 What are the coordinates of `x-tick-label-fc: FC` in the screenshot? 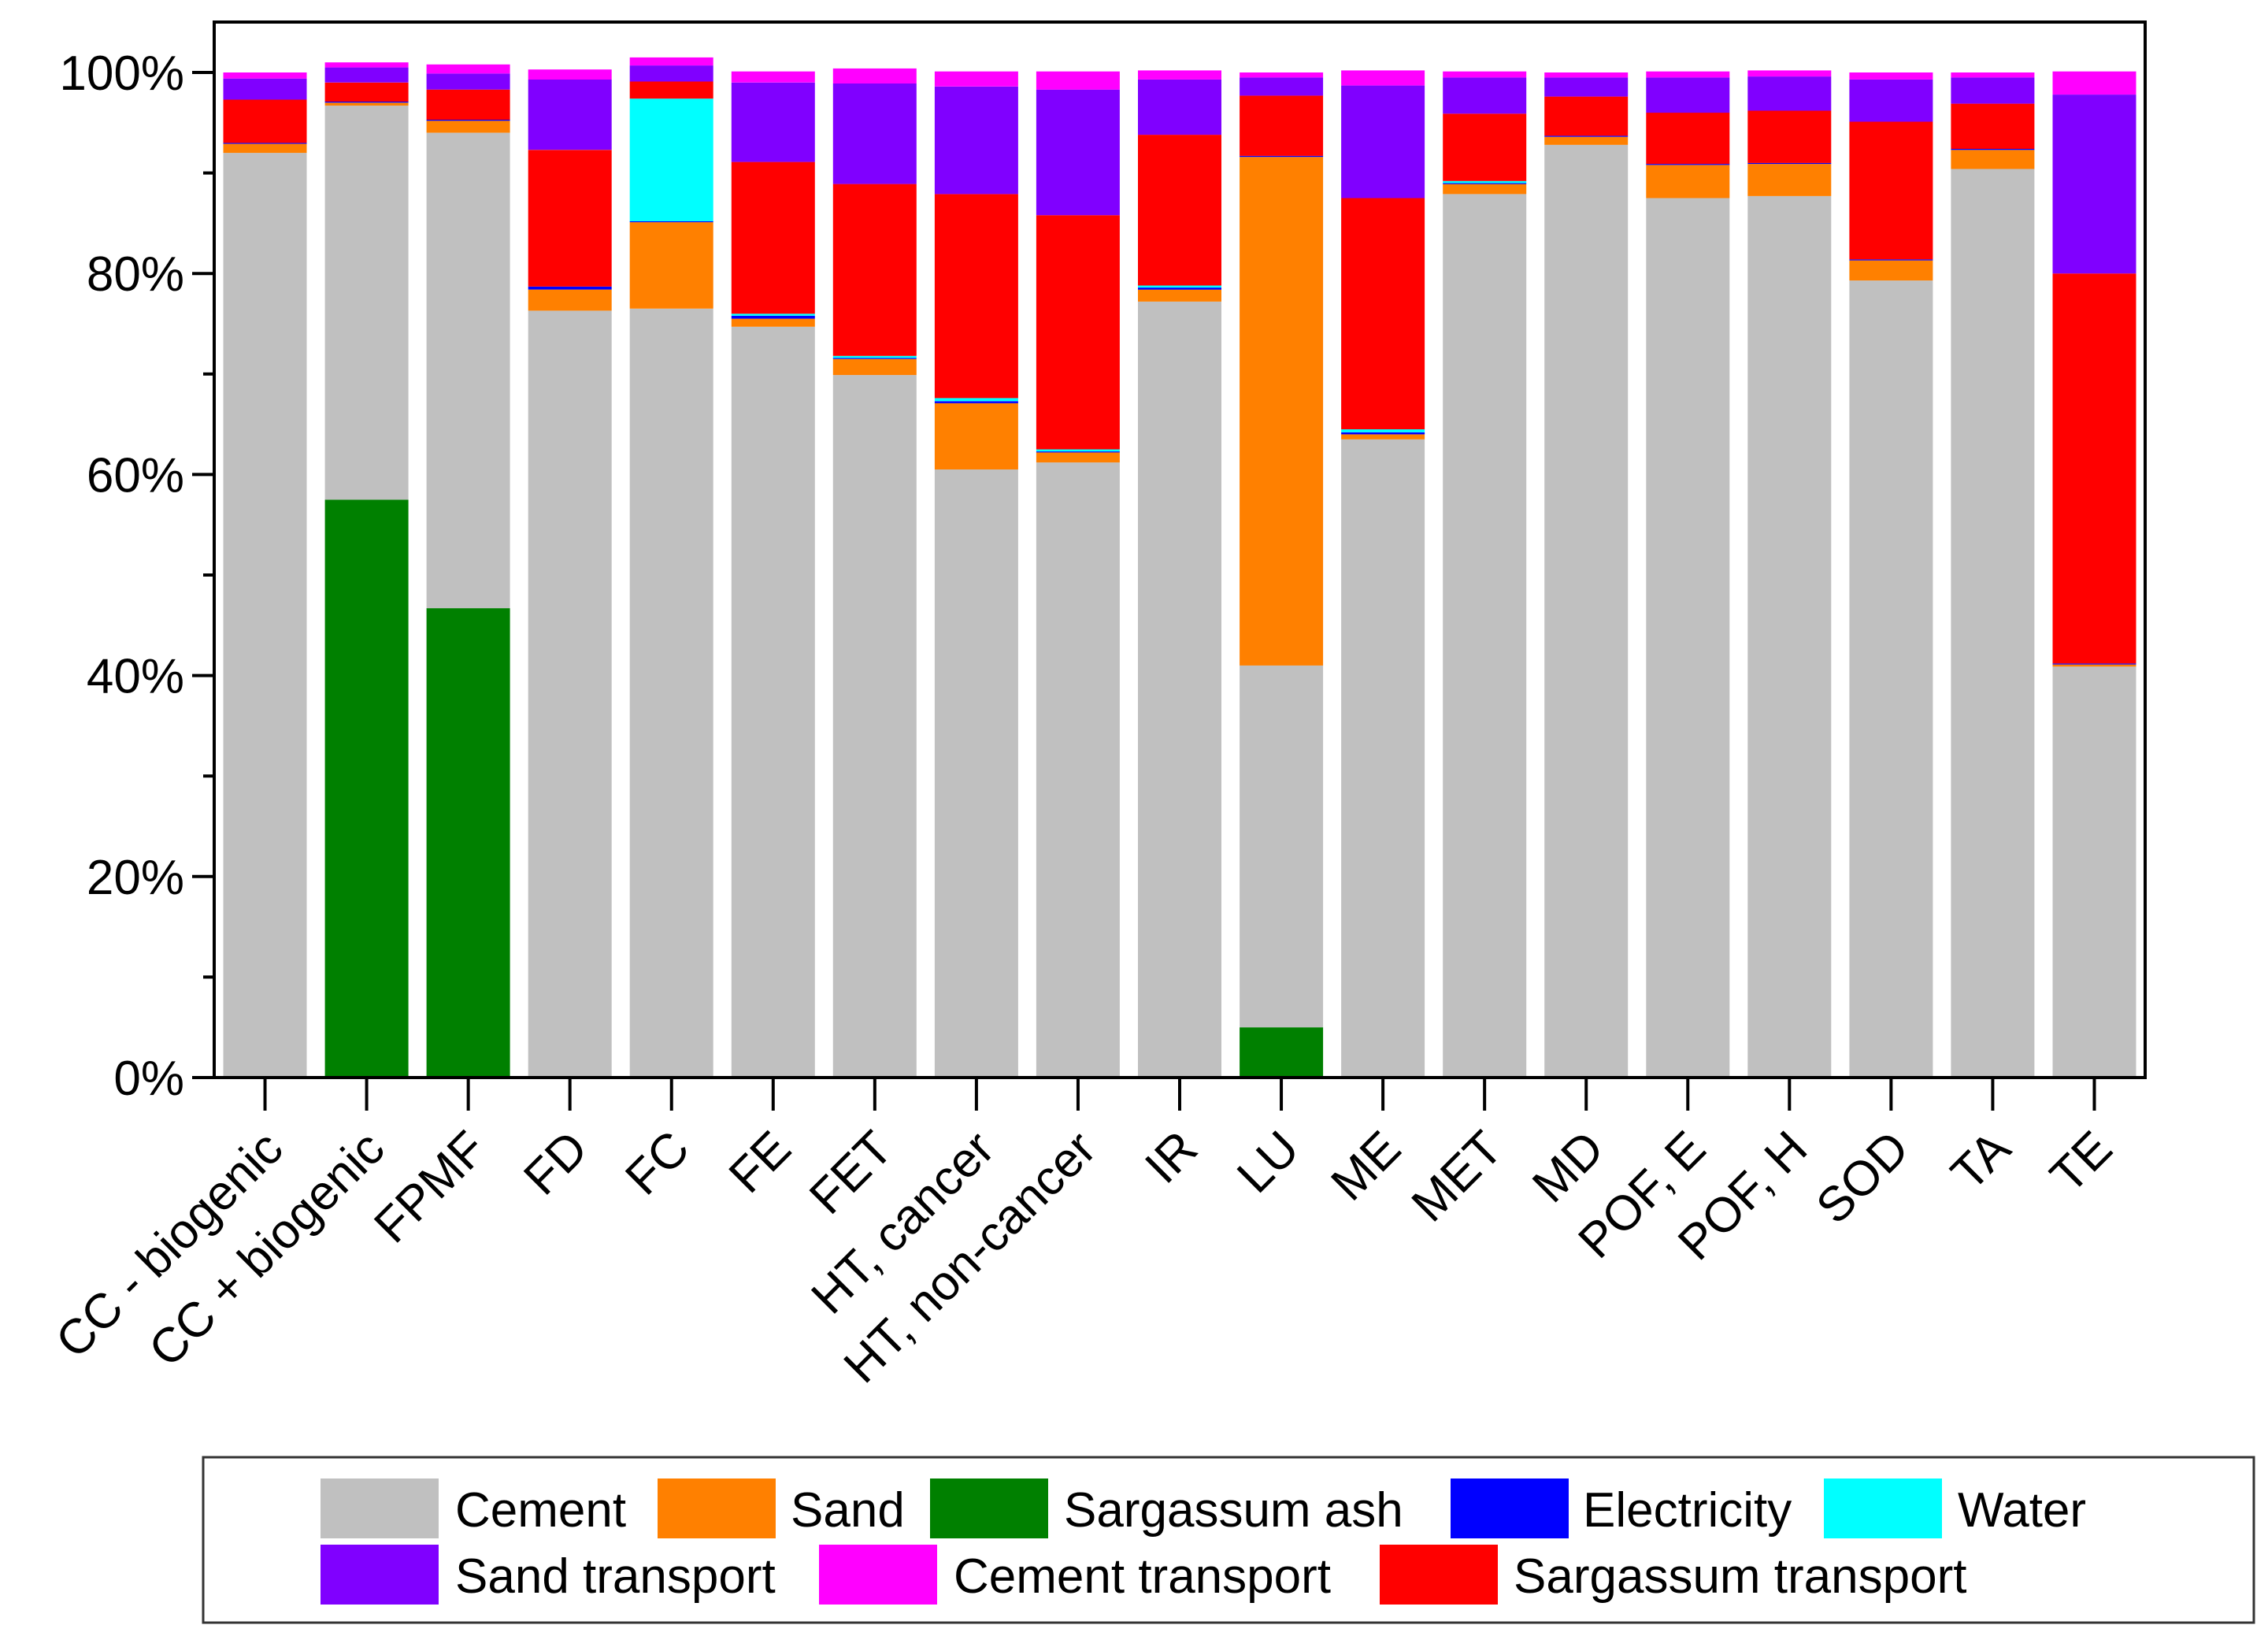 It's located at (657, 1163).